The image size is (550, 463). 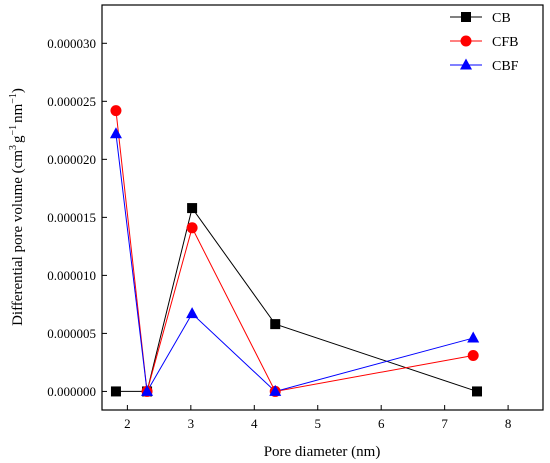 I want to click on legend: CB CFB CBF, so click(x=484, y=42).